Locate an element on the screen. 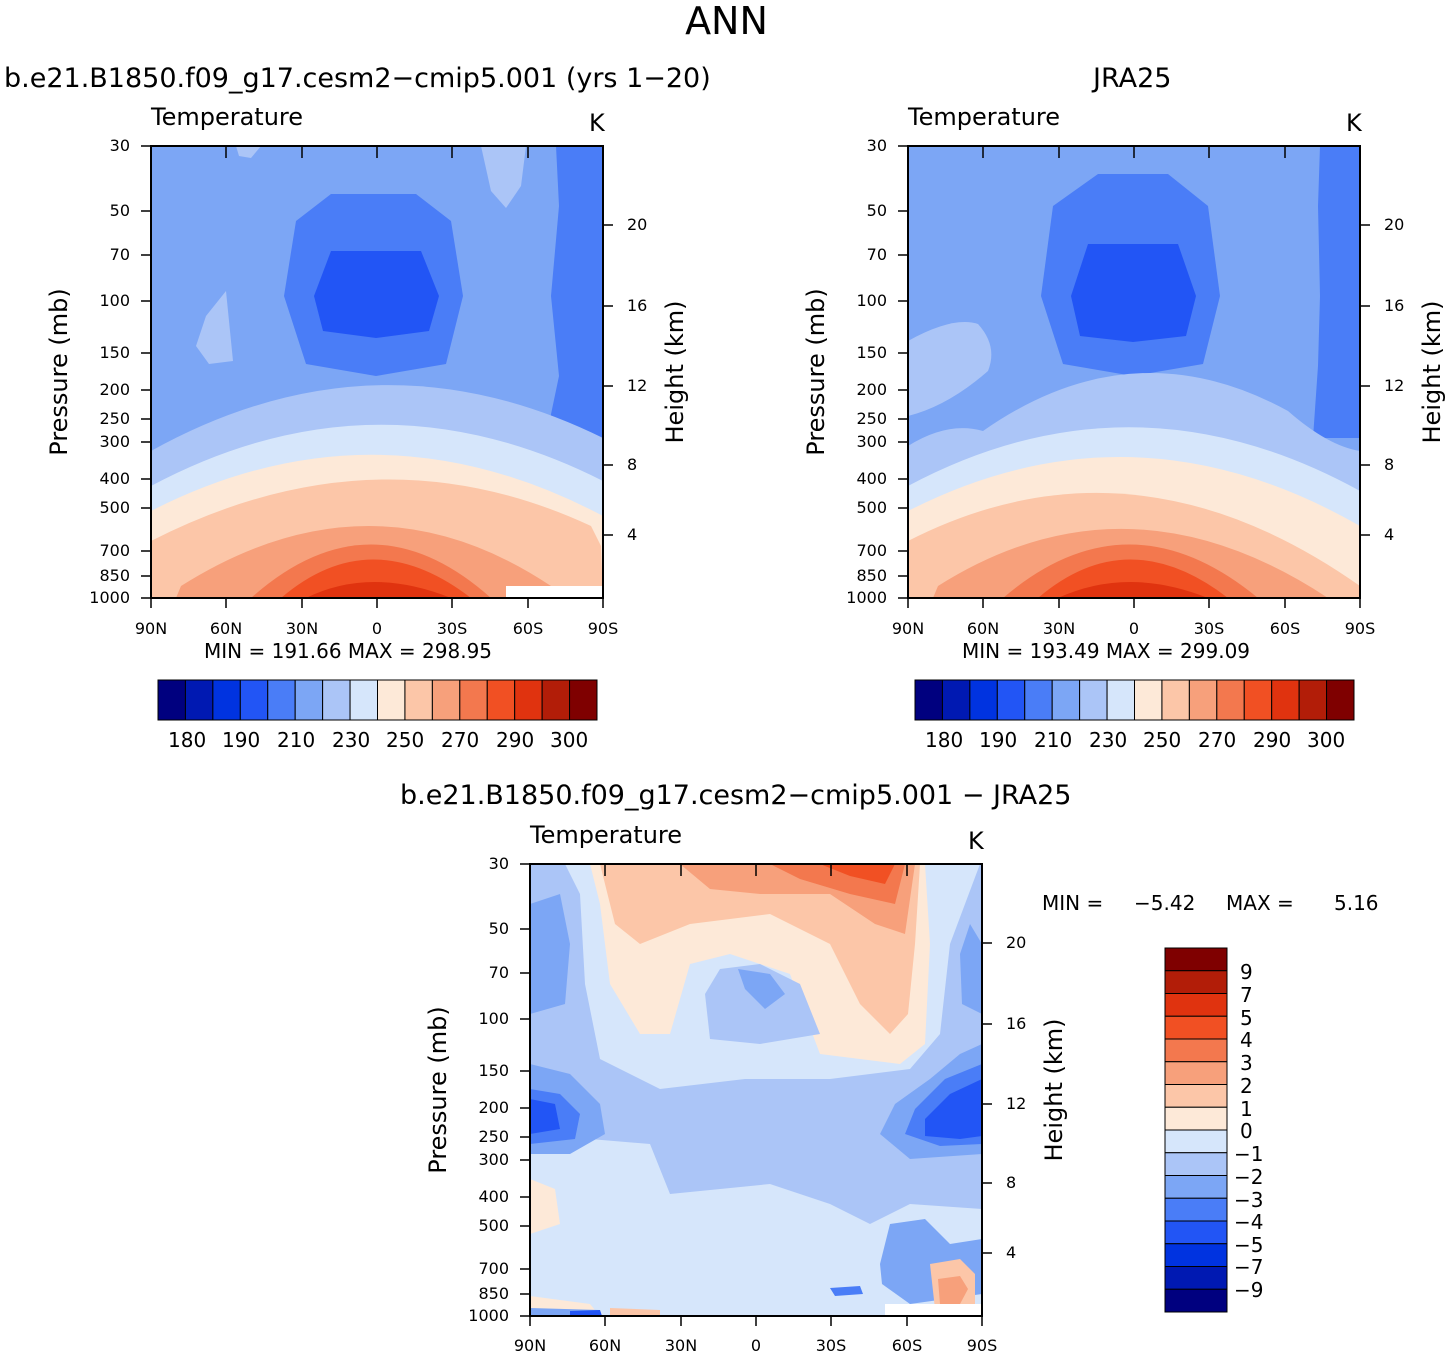 The image size is (1453, 1359). obs-height-tick: 16 is located at coordinates (1394, 305).